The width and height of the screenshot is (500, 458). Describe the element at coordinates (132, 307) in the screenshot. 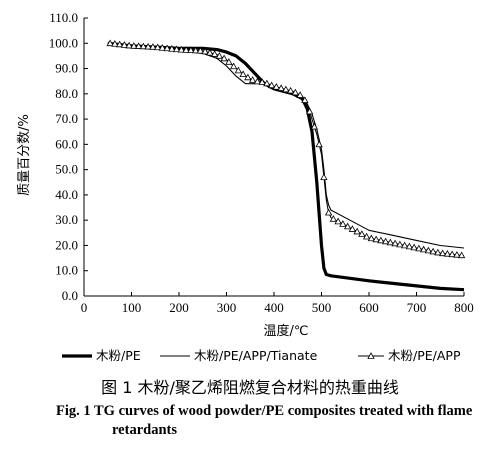

I see `x-tick-label: 100` at that location.